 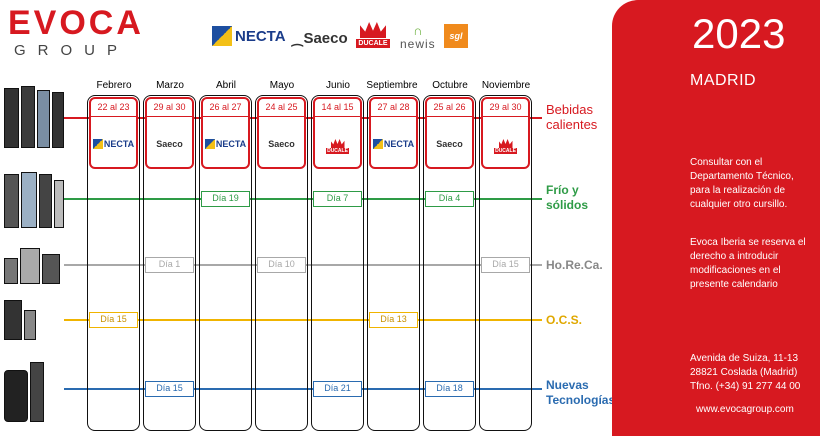 What do you see at coordinates (76, 23) in the screenshot?
I see `logo-name: EVOCA` at bounding box center [76, 23].